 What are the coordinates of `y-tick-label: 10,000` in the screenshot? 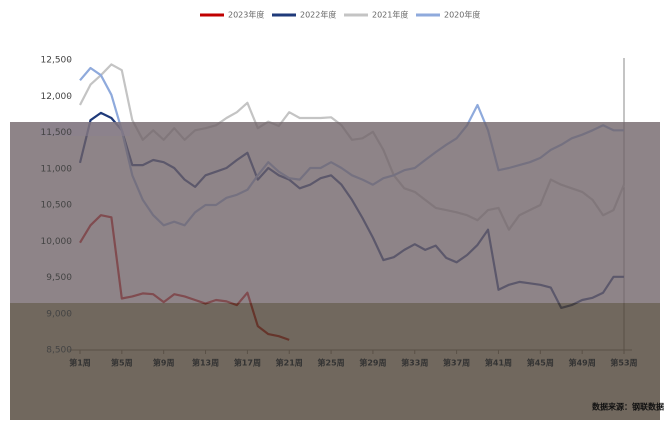 It's located at (57, 242).